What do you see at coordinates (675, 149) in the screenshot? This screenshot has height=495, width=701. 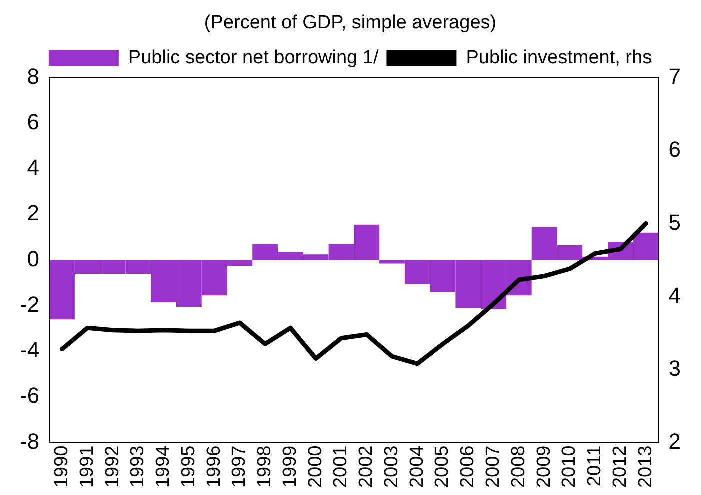 I see `y2-tick-label: 6` at bounding box center [675, 149].